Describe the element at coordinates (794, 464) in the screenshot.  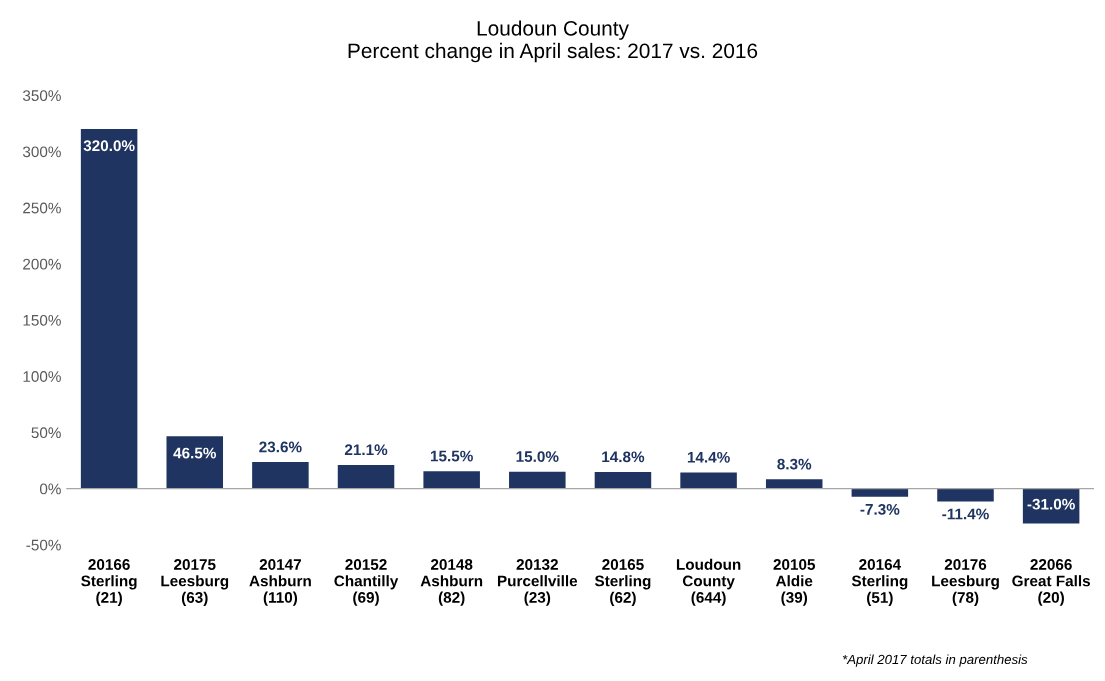
I see `data-label: 8.3%` at that location.